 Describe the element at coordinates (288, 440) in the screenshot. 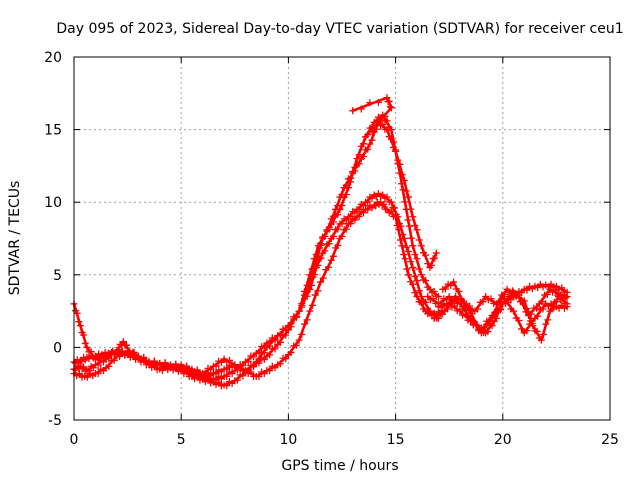

I see `x-tick-label: 10` at that location.